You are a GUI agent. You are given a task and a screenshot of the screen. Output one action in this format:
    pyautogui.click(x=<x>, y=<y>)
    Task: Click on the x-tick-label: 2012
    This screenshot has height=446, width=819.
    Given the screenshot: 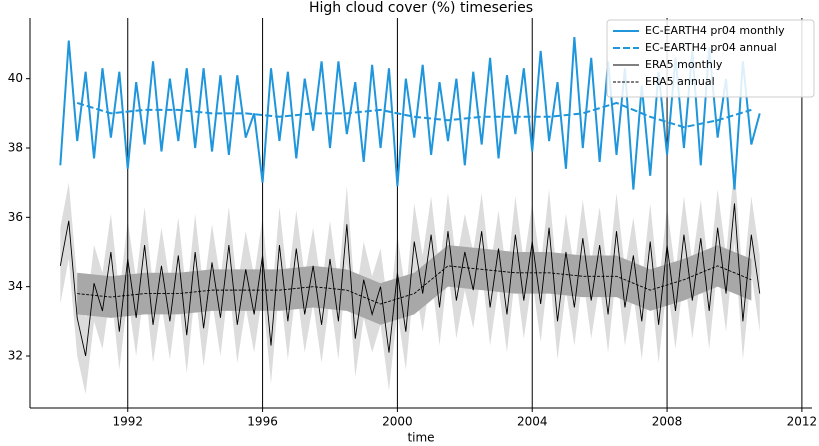 What is the action you would take?
    pyautogui.click(x=802, y=422)
    